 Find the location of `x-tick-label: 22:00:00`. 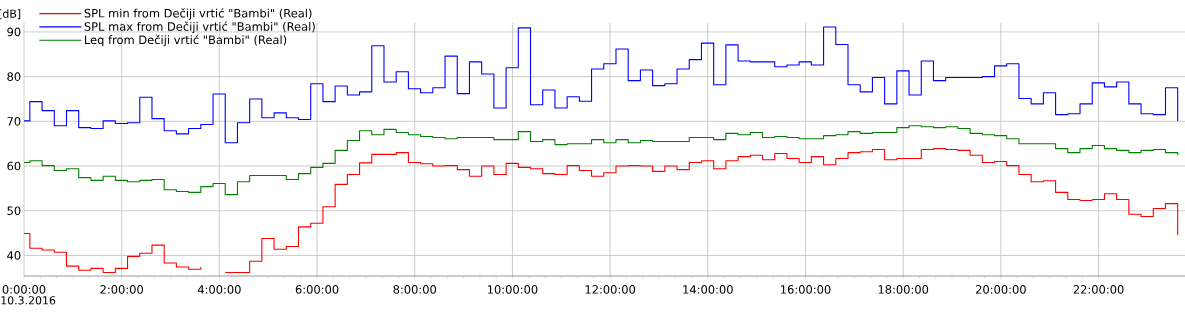

x-tick-label: 22:00:00 is located at coordinates (1098, 289).